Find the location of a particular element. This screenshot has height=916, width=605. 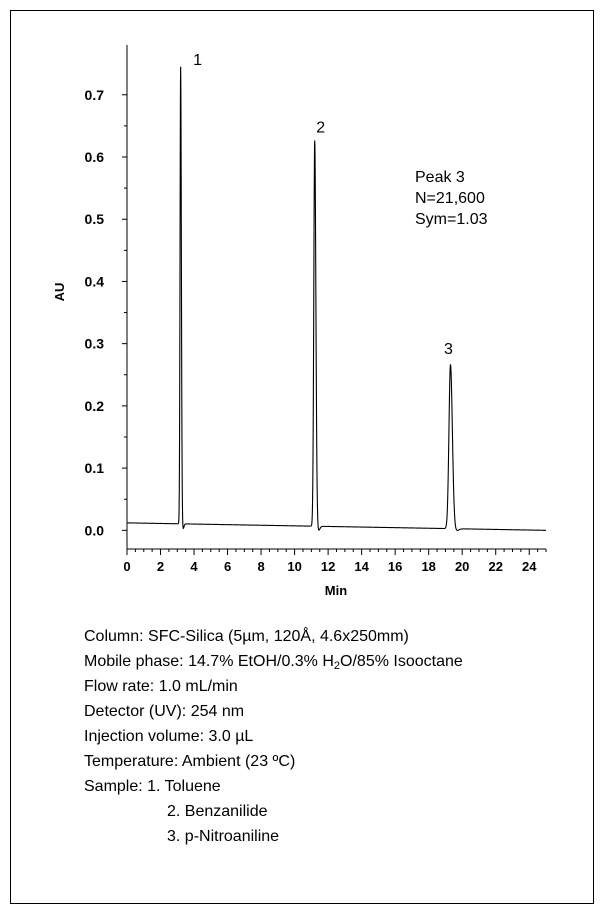

y-tick-label: 0.2 is located at coordinates (95, 406).